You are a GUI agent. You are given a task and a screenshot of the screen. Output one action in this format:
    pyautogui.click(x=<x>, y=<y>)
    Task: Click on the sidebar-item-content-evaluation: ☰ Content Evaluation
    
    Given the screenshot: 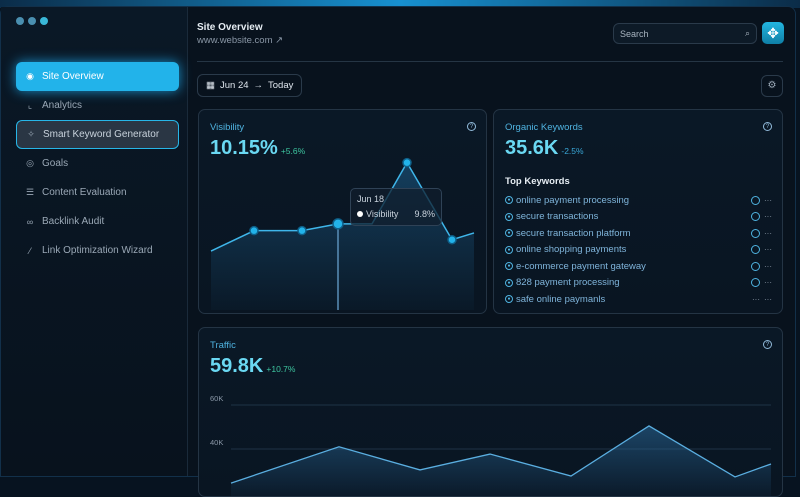 What is the action you would take?
    pyautogui.click(x=97, y=192)
    